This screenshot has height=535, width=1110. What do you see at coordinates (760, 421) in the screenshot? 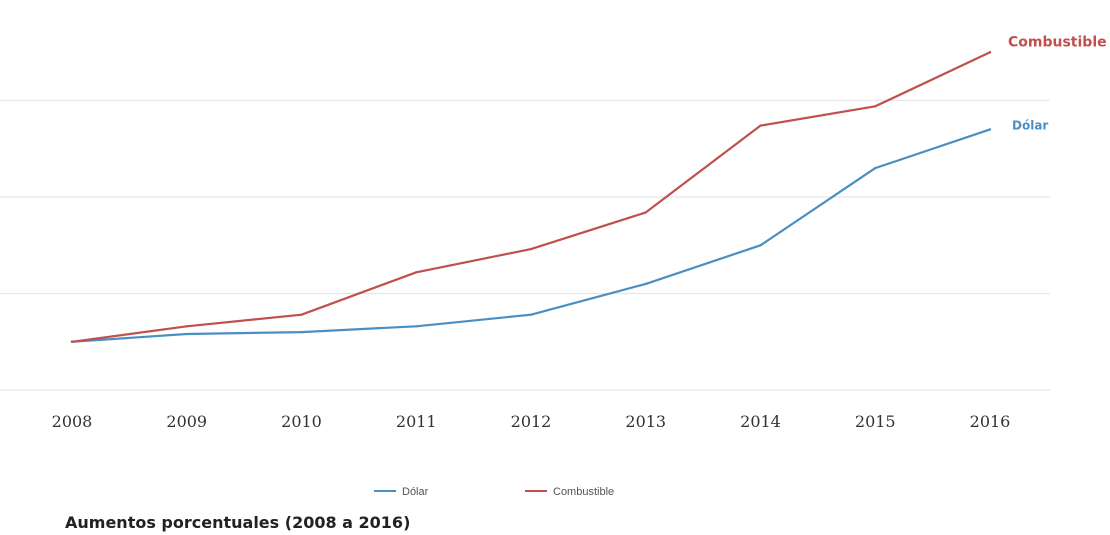
I see `x-tick-label: 2014` at bounding box center [760, 421].